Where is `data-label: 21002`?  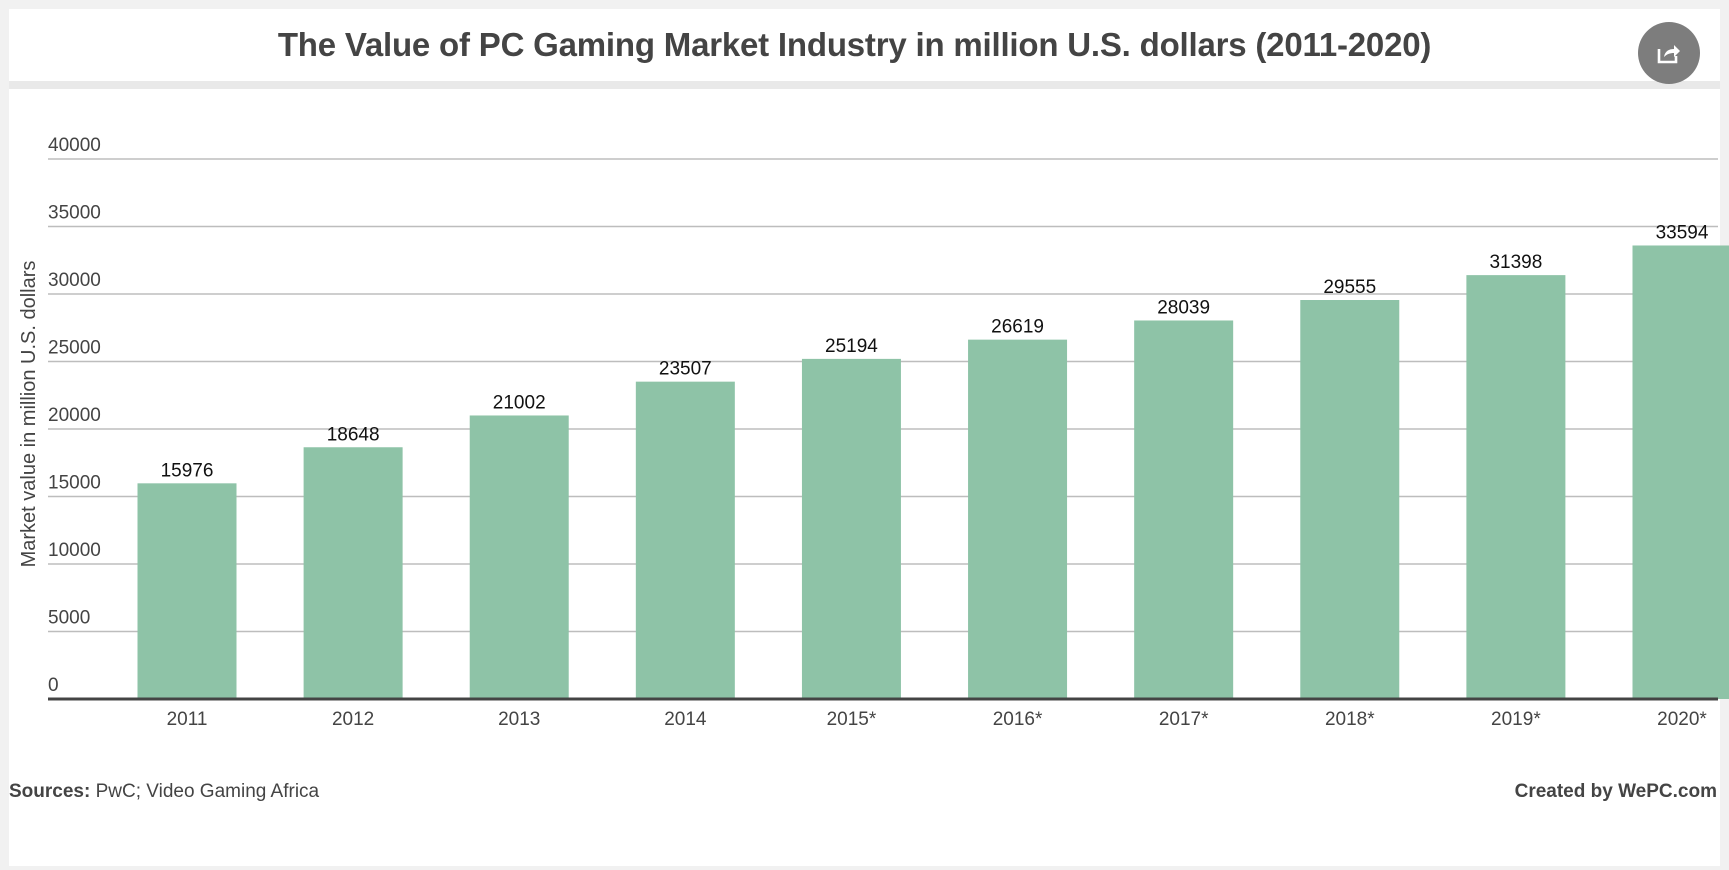 data-label: 21002 is located at coordinates (519, 402).